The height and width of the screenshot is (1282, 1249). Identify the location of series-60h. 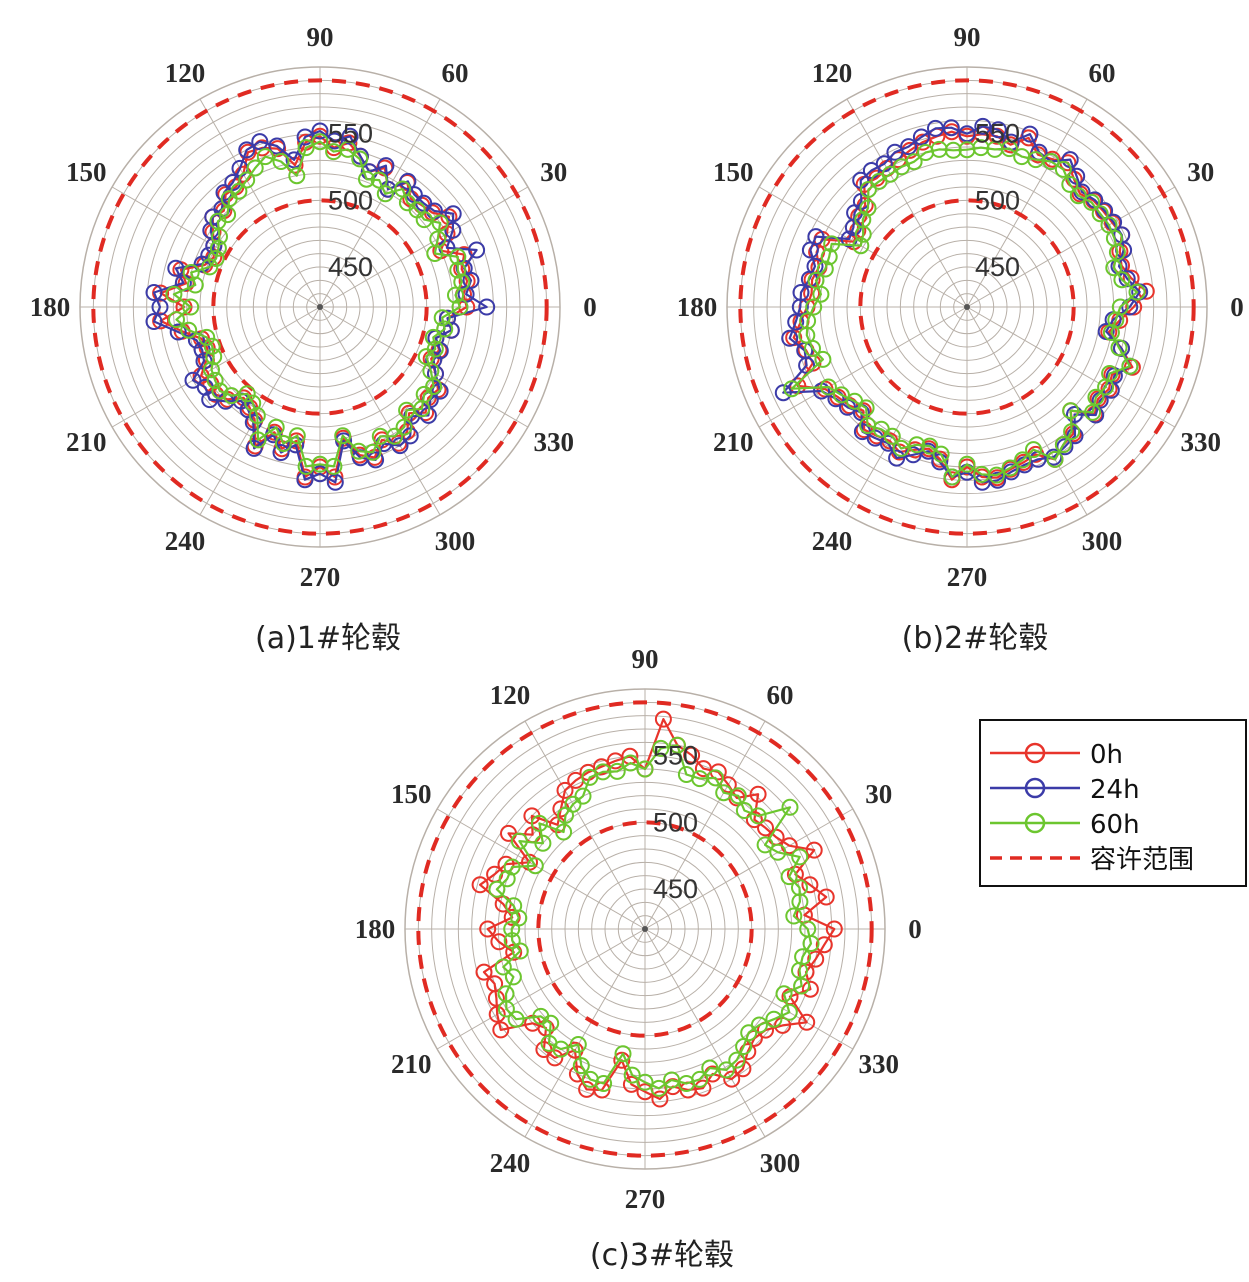
(964, 312).